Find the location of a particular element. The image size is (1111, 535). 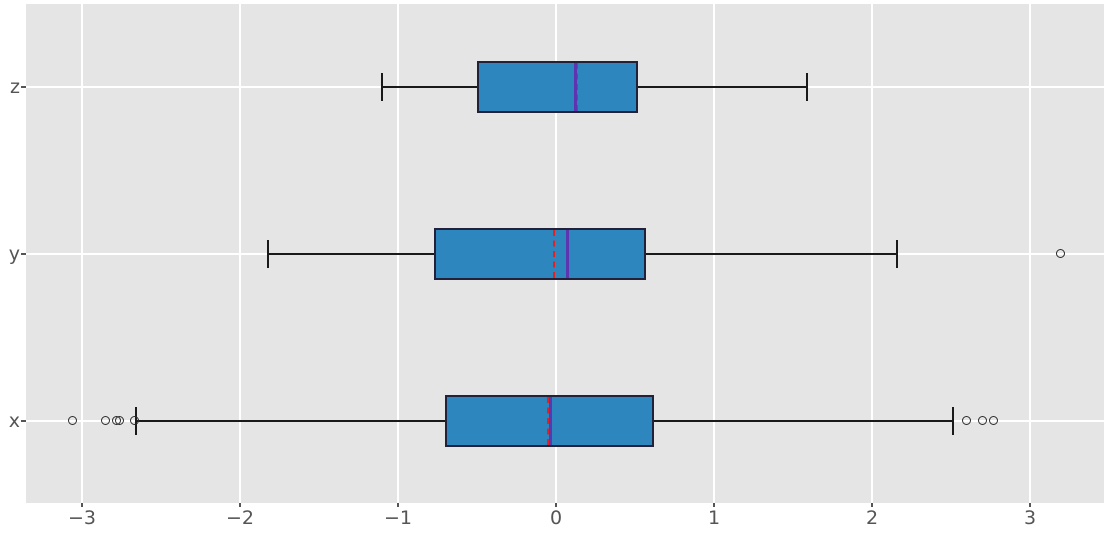

cap-high-x is located at coordinates (952, 420).